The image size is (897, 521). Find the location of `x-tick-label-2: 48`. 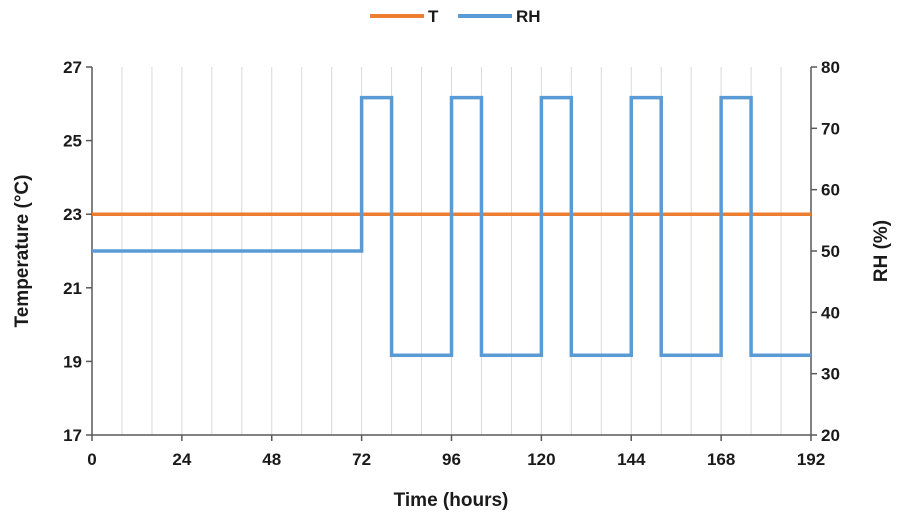

x-tick-label-2: 48 is located at coordinates (271, 459).